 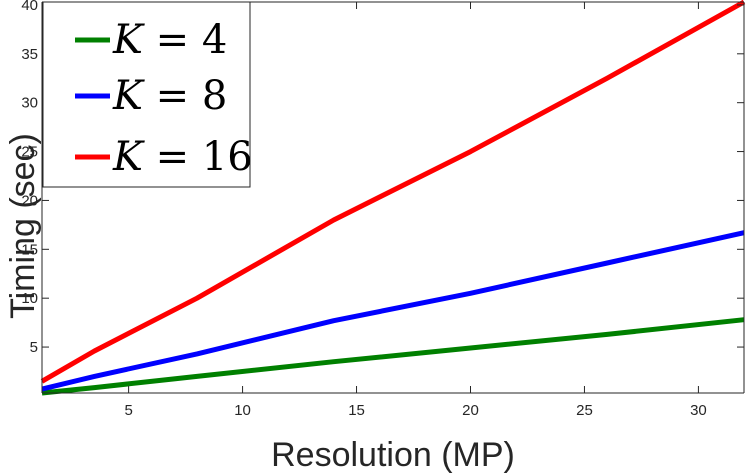 I want to click on y-tick-label: 15, so click(x=29, y=249).